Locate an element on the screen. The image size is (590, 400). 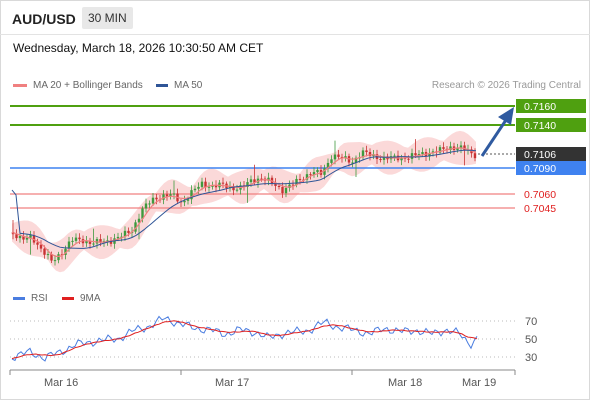
timeframe-badge: 30 MIN is located at coordinates (107, 18).